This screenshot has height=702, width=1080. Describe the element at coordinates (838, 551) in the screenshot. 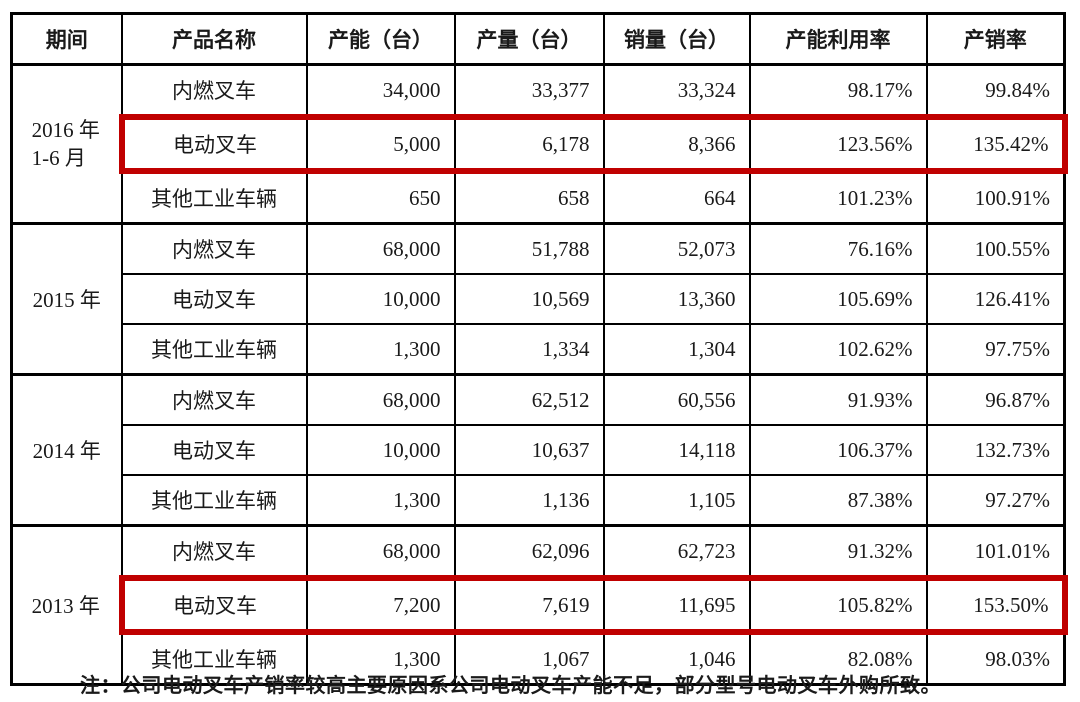

I see `utilization-cell: 91.32%` at that location.